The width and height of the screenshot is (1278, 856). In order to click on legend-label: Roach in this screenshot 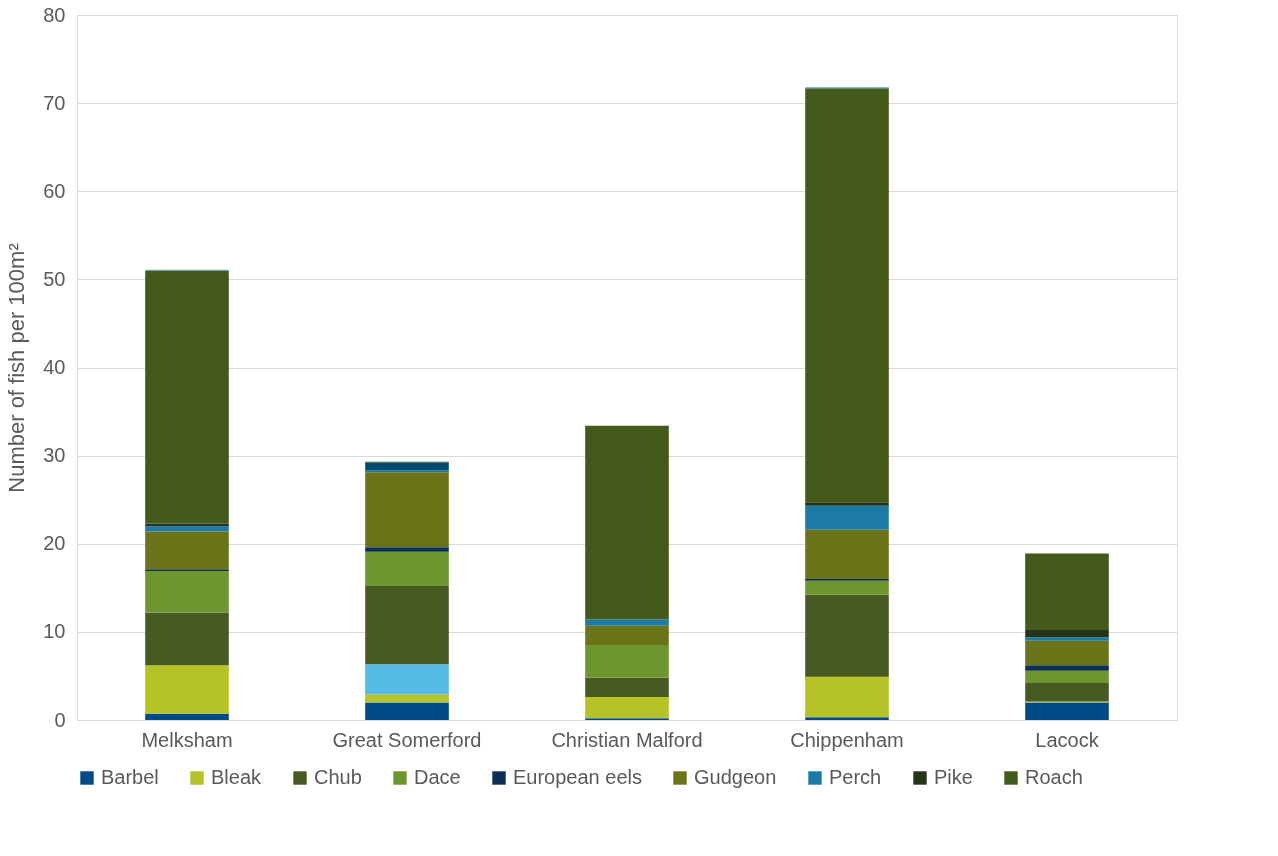, I will do `click(1054, 777)`.